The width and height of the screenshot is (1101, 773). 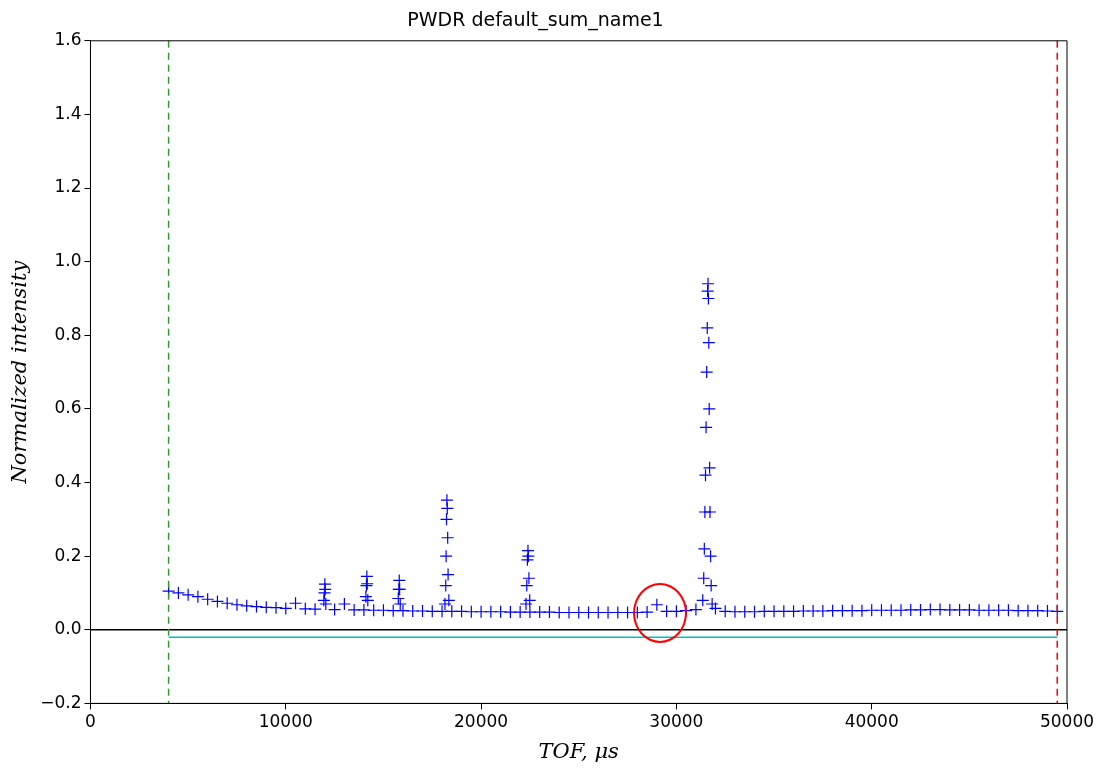 I want to click on x-tick-label: 10000, so click(x=285, y=721).